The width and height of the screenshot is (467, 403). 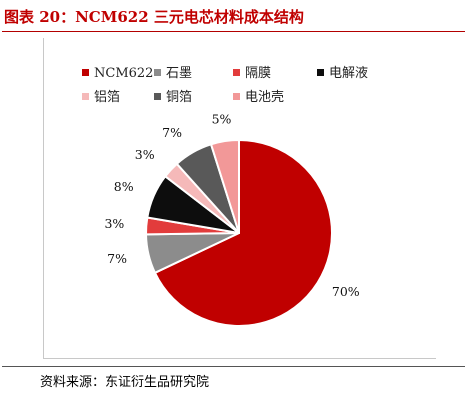 What do you see at coordinates (154, 17) in the screenshot?
I see `chart-title: 图表 20：NCM622 三元电芯材料成本结构` at bounding box center [154, 17].